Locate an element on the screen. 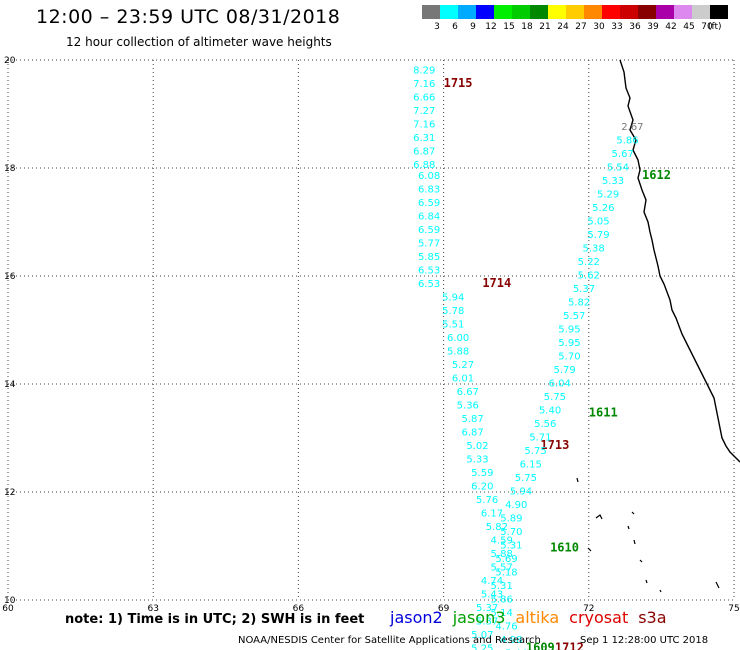 The height and width of the screenshot is (650, 740). satellite-jason2: jason2 is located at coordinates (416, 617).